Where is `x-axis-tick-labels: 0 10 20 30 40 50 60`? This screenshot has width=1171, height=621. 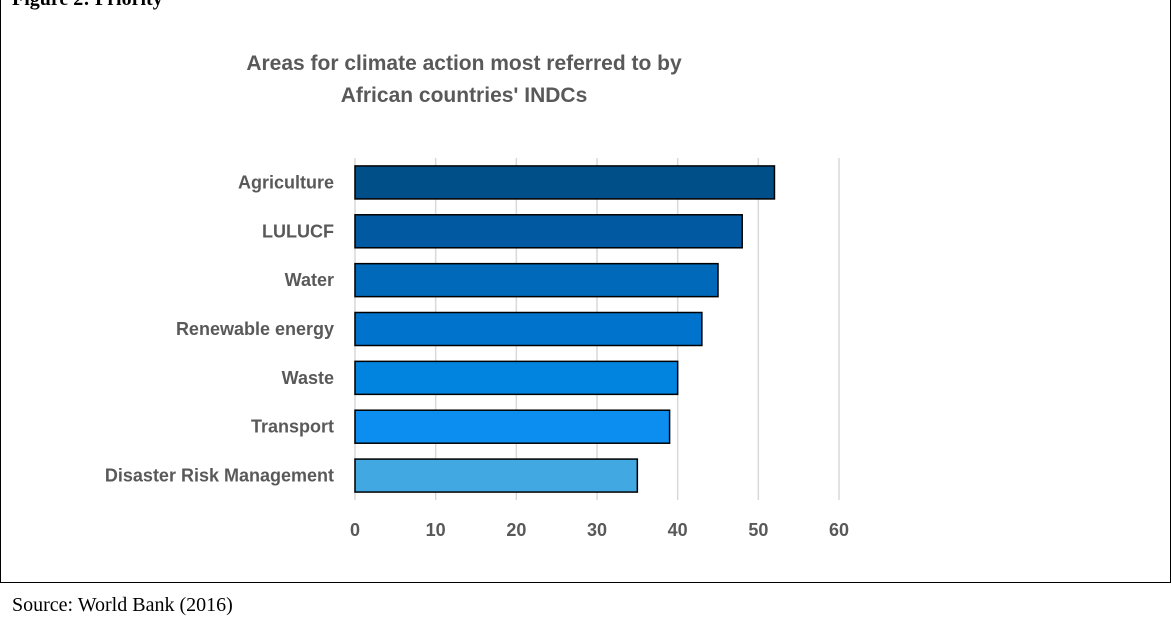
x-axis-tick-labels: 0 10 20 30 40 50 60 is located at coordinates (599, 530).